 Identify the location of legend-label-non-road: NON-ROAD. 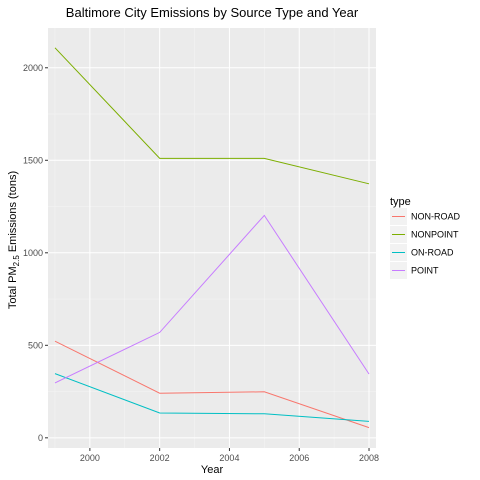
(435, 217).